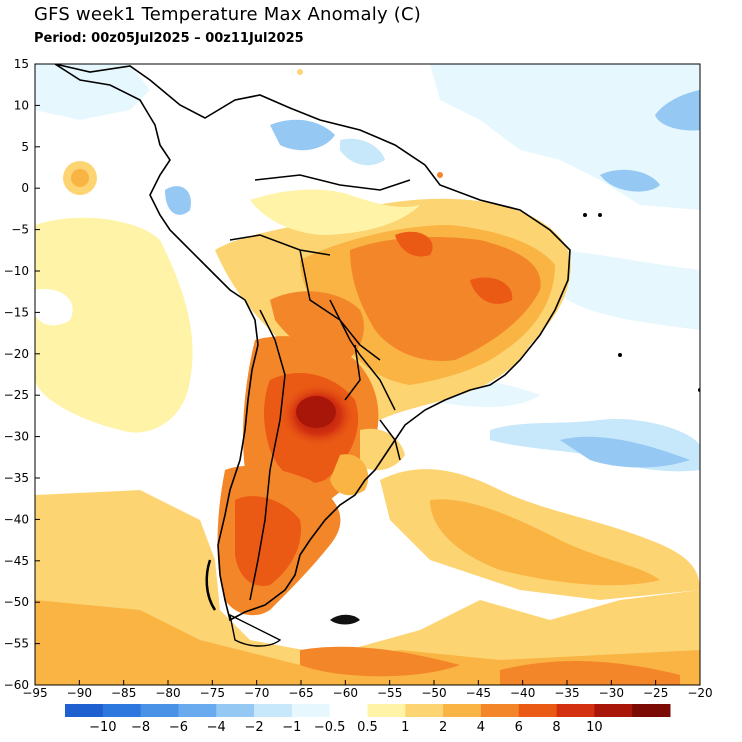 Image resolution: width=742 pixels, height=742 pixels. I want to click on y-tick-label: −15, so click(16, 312).